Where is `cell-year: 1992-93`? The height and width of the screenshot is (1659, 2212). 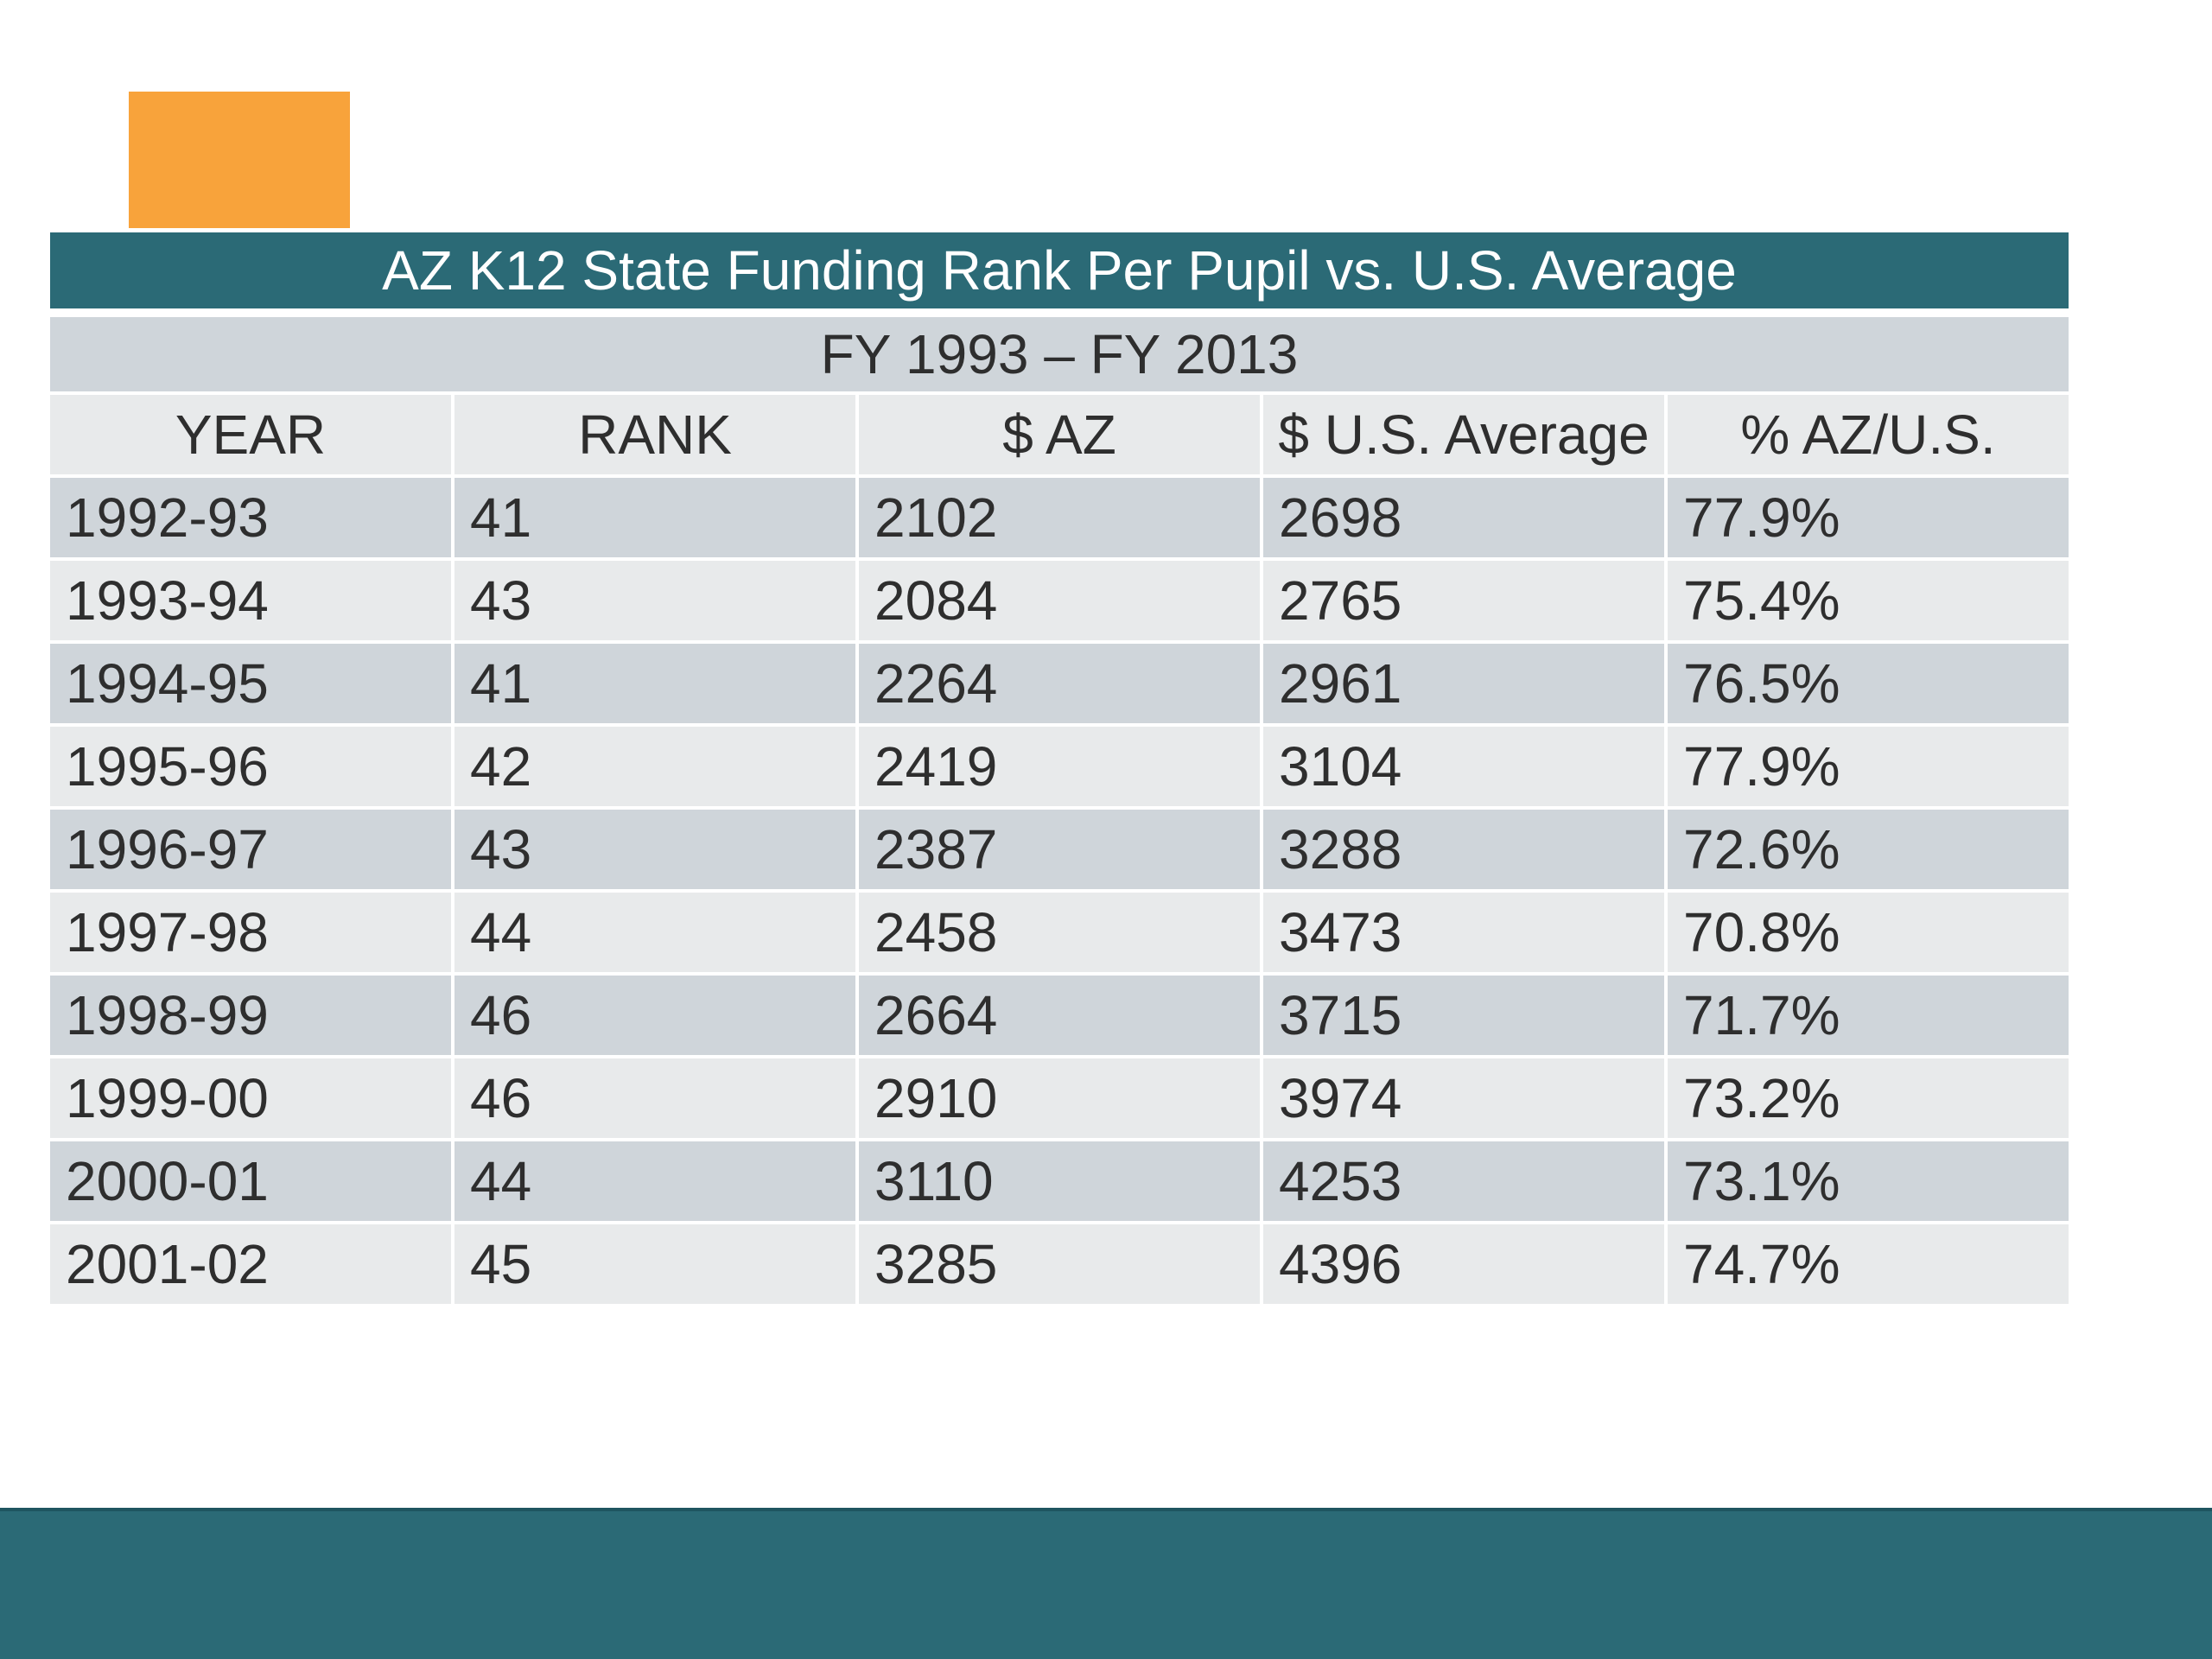 cell-year: 1992-93 is located at coordinates (250, 517).